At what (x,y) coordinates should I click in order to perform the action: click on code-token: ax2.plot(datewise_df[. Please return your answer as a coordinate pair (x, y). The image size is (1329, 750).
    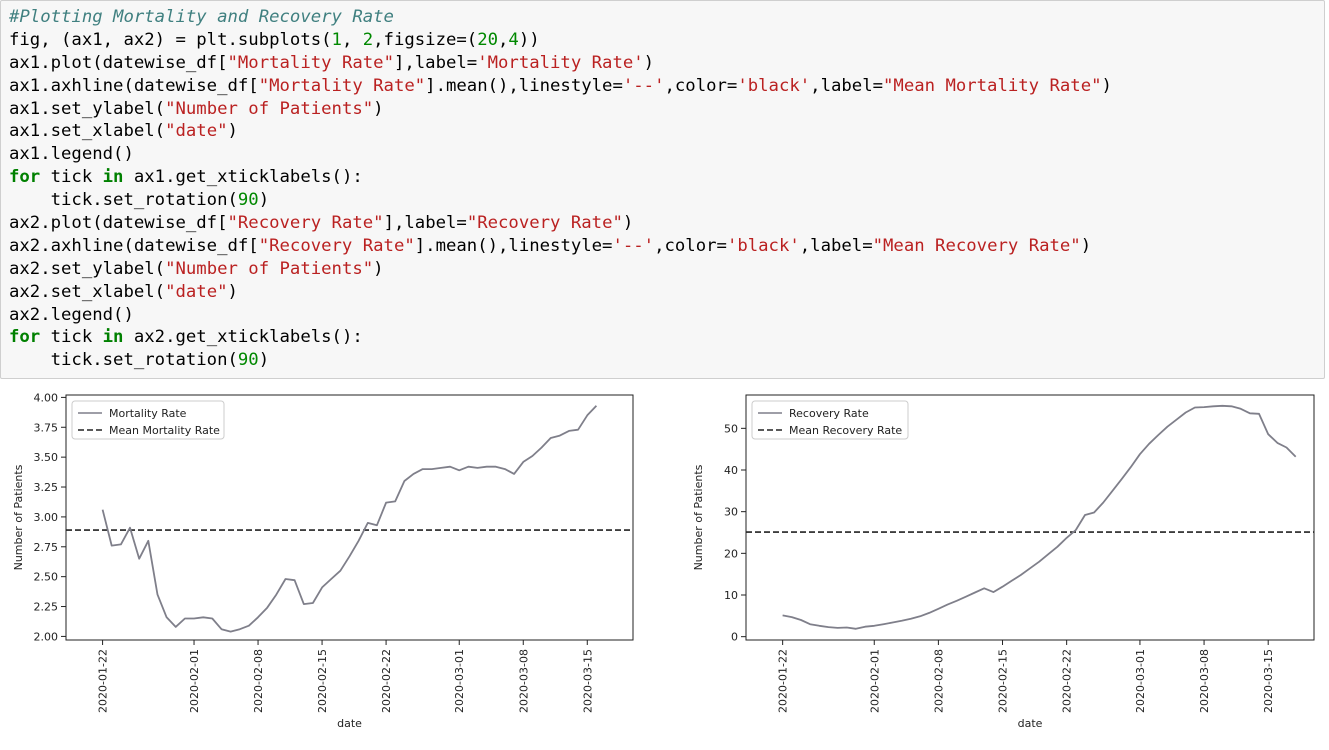
    Looking at the image, I should click on (118, 223).